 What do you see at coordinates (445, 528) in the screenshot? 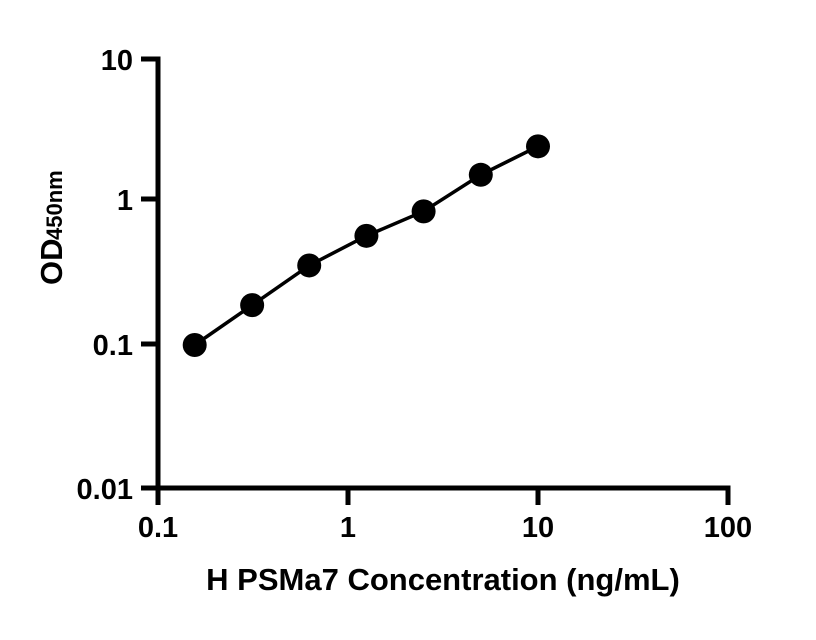
I see `x-tick-labels: 0.1 1 10 100` at bounding box center [445, 528].